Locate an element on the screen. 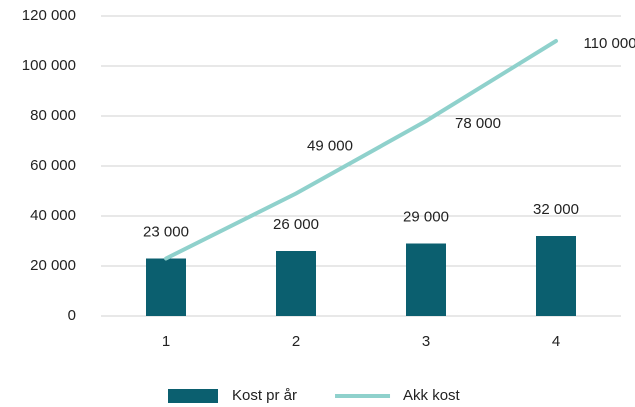 The height and width of the screenshot is (407, 635). x-tick-label: 3 is located at coordinates (426, 341).